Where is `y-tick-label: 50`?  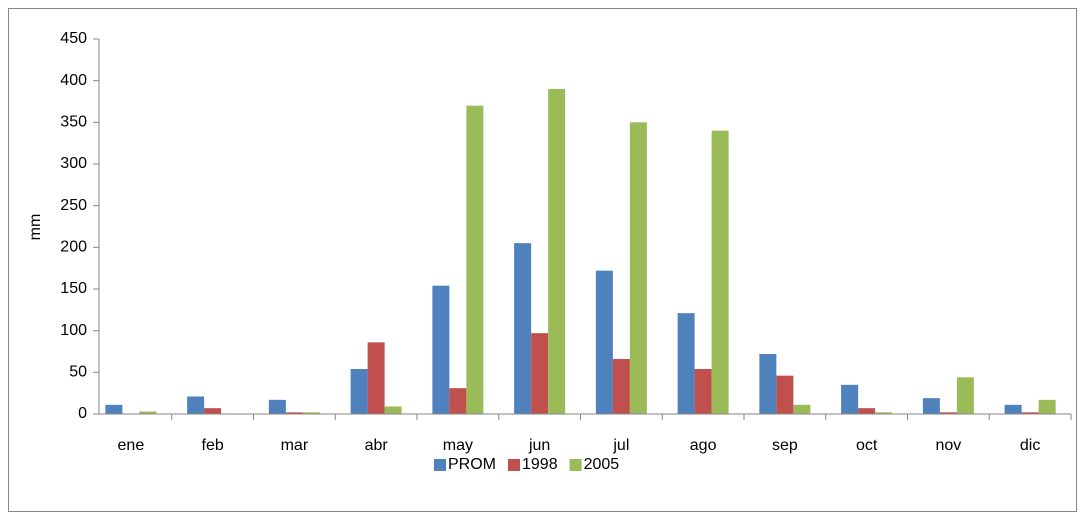
y-tick-label: 50 is located at coordinates (78, 372).